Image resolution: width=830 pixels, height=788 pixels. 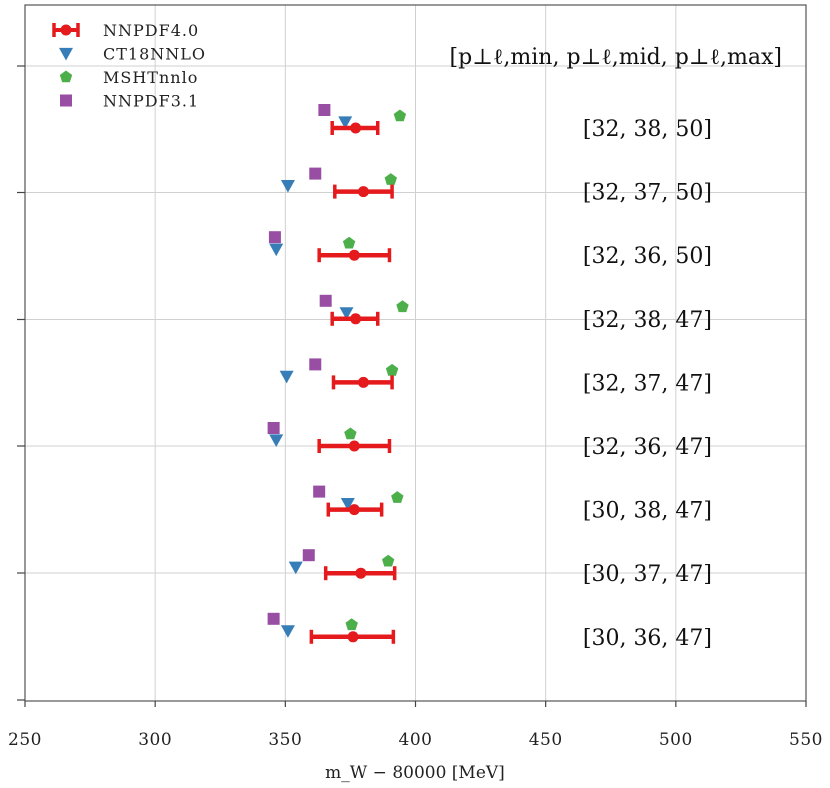 What do you see at coordinates (806, 740) in the screenshot?
I see `x-tick-label: 550` at bounding box center [806, 740].